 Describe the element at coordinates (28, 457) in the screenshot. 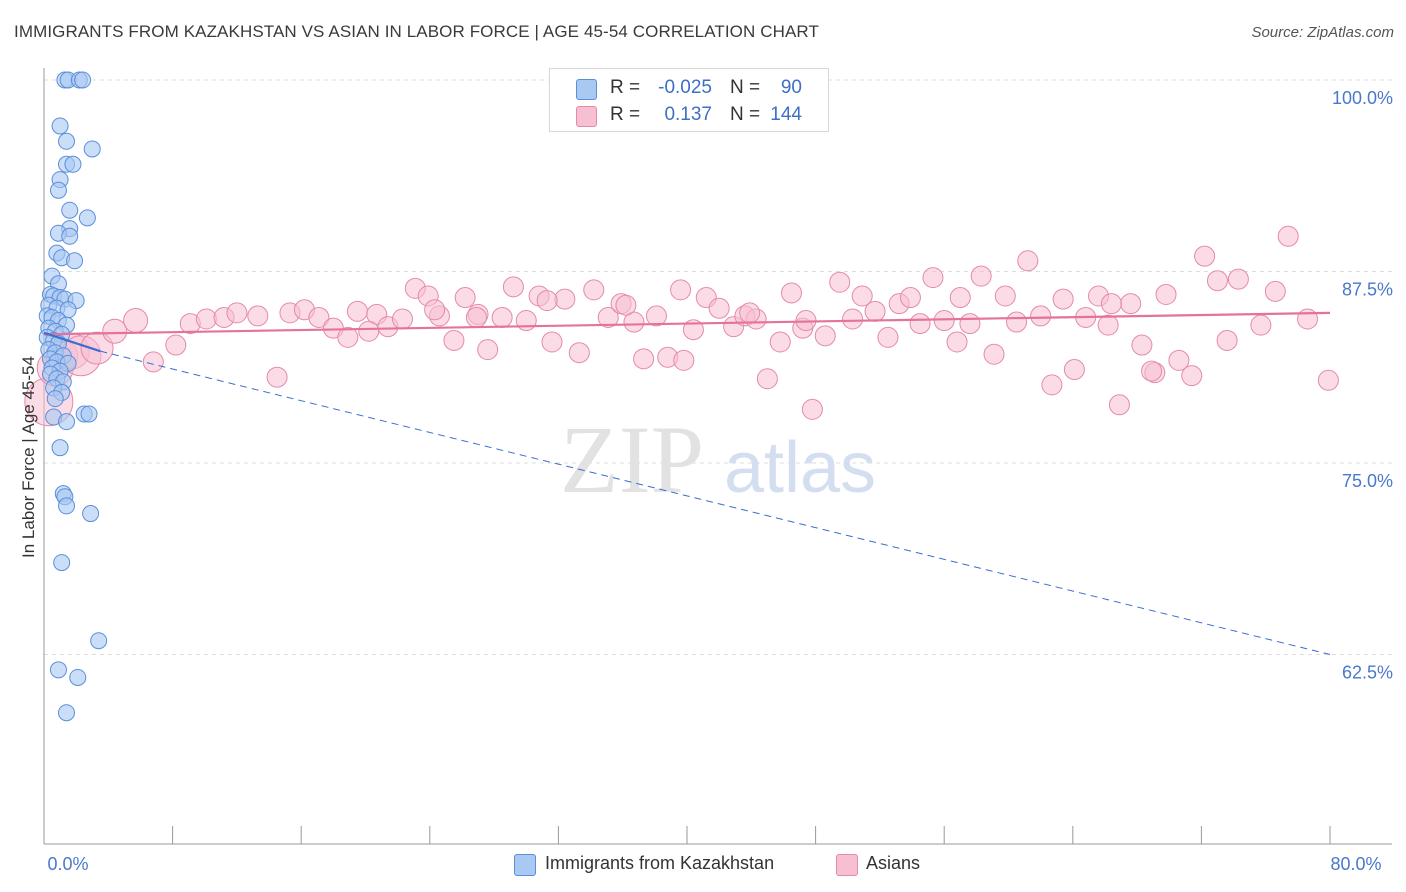

I see `y-axis-label: In Labor Force | Age 45-54` at that location.